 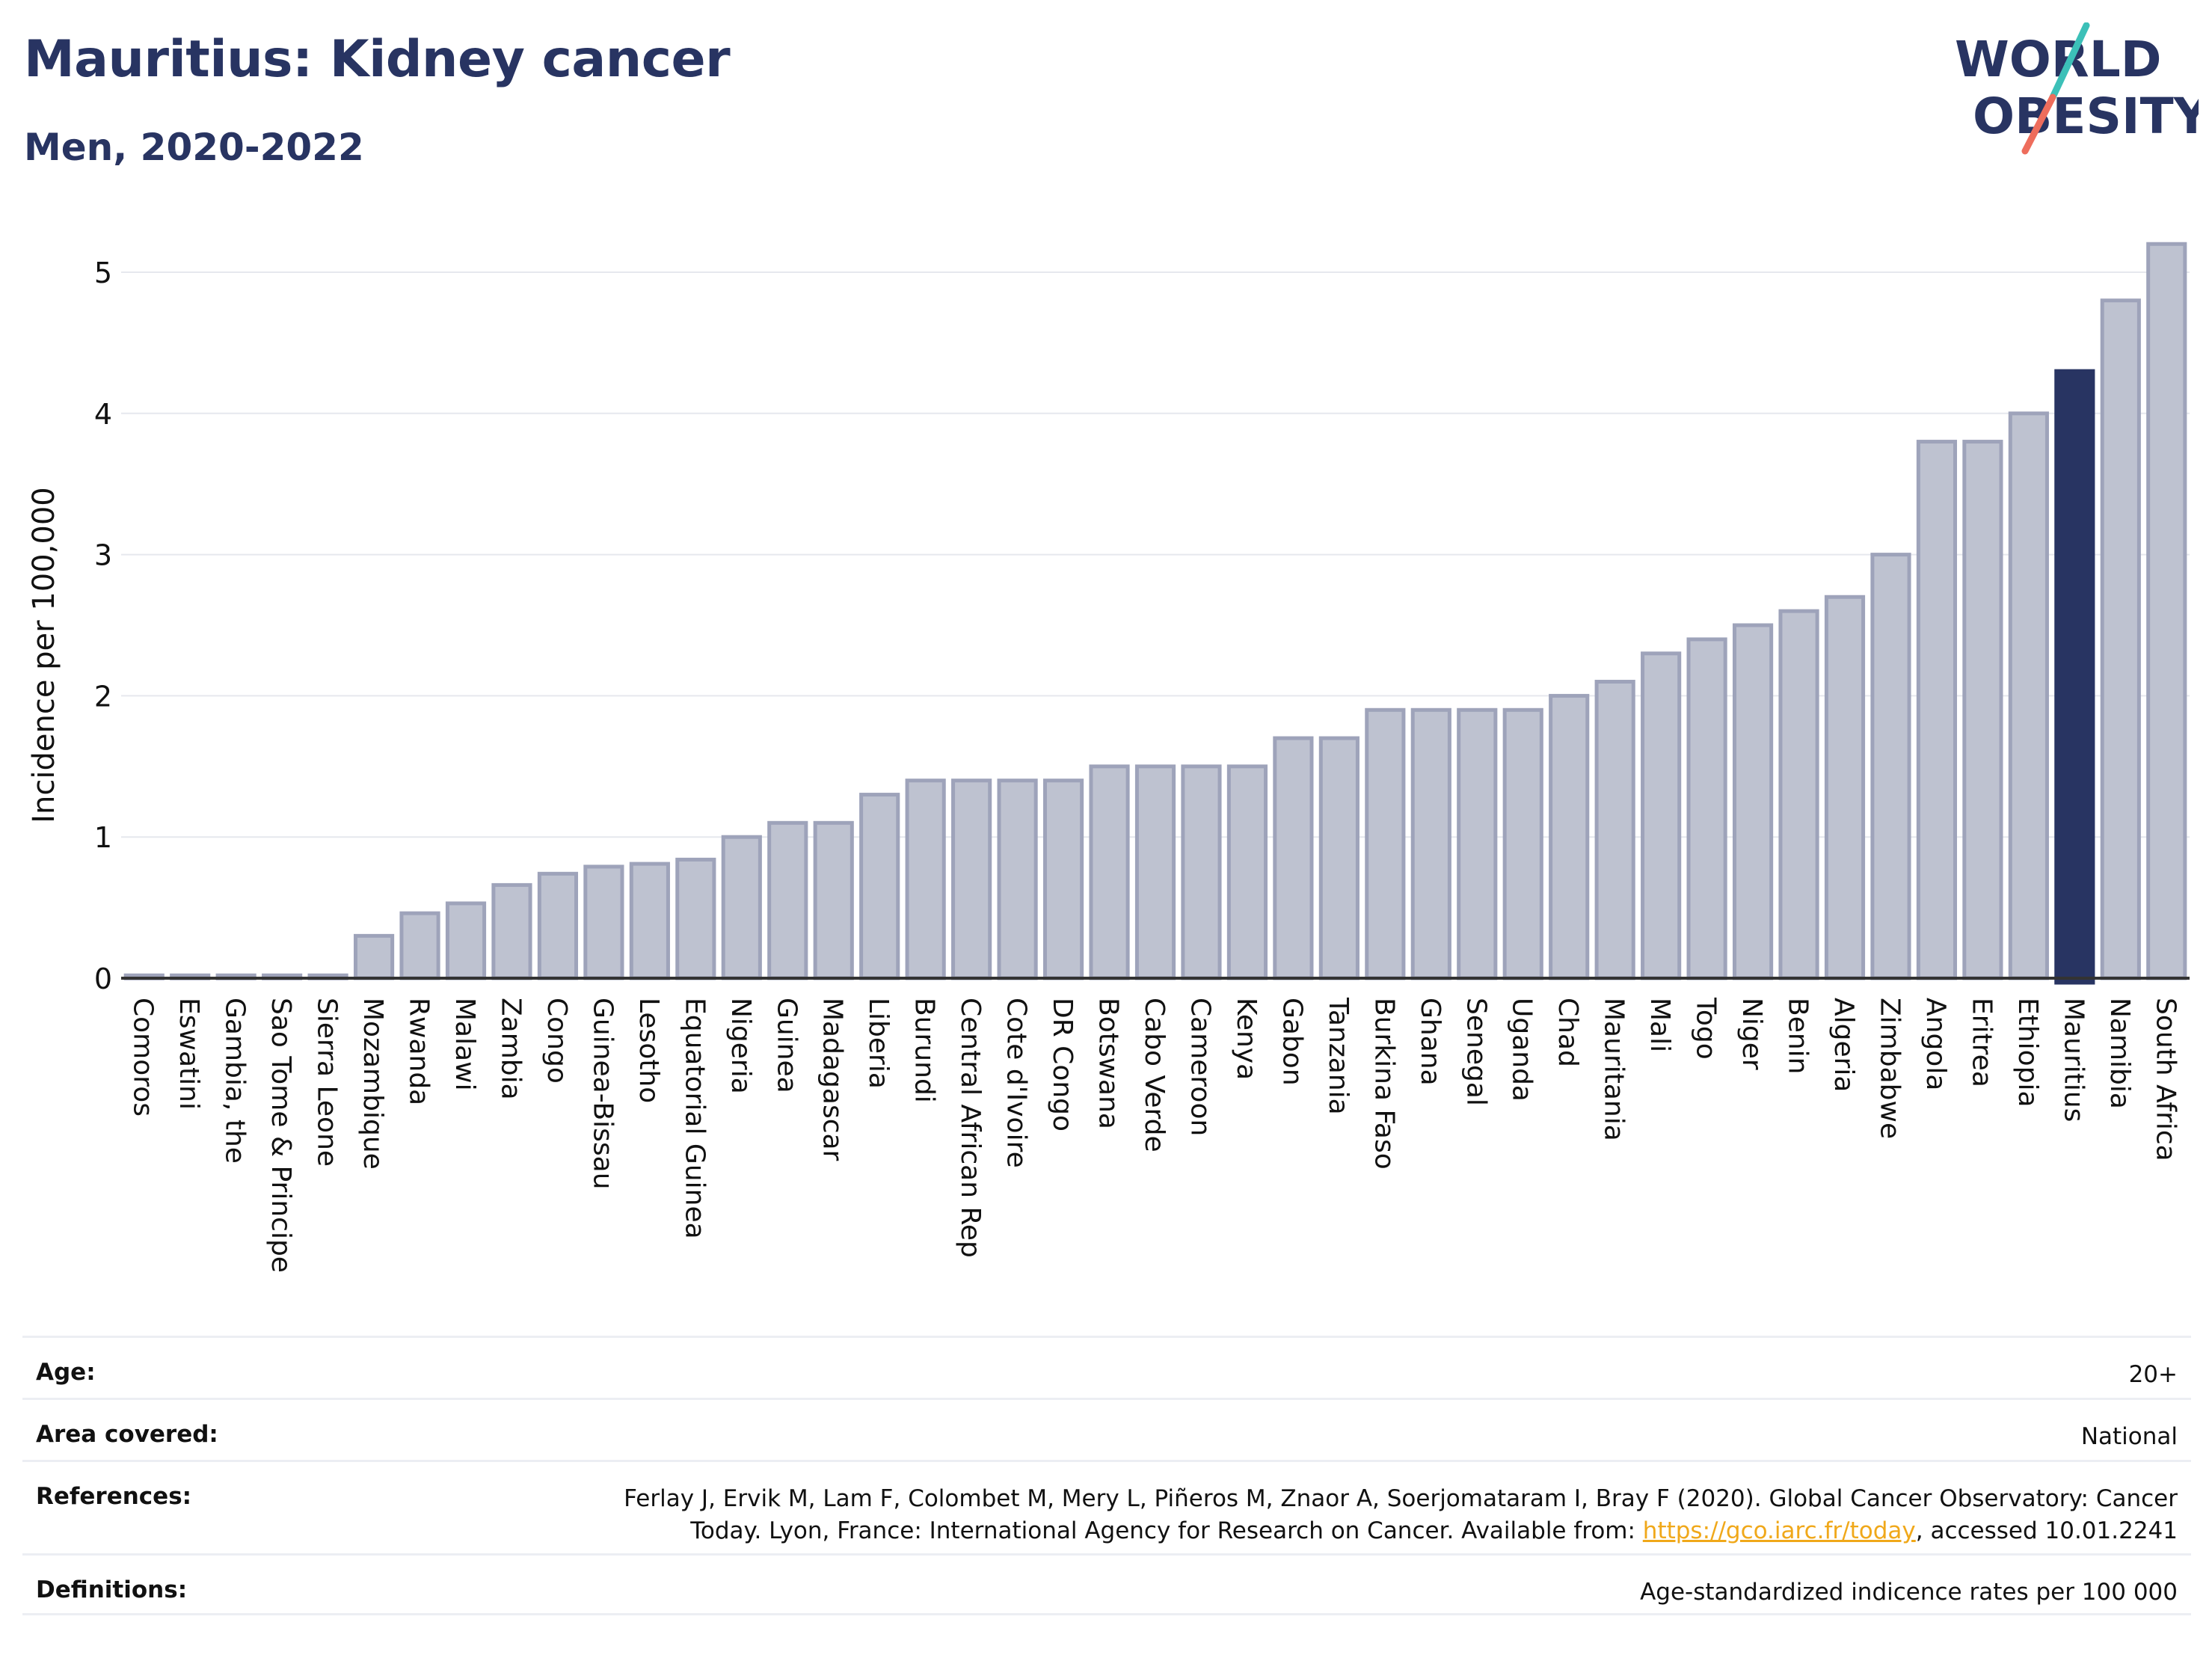 What do you see at coordinates (741, 907) in the screenshot?
I see `bar-nigeria` at bounding box center [741, 907].